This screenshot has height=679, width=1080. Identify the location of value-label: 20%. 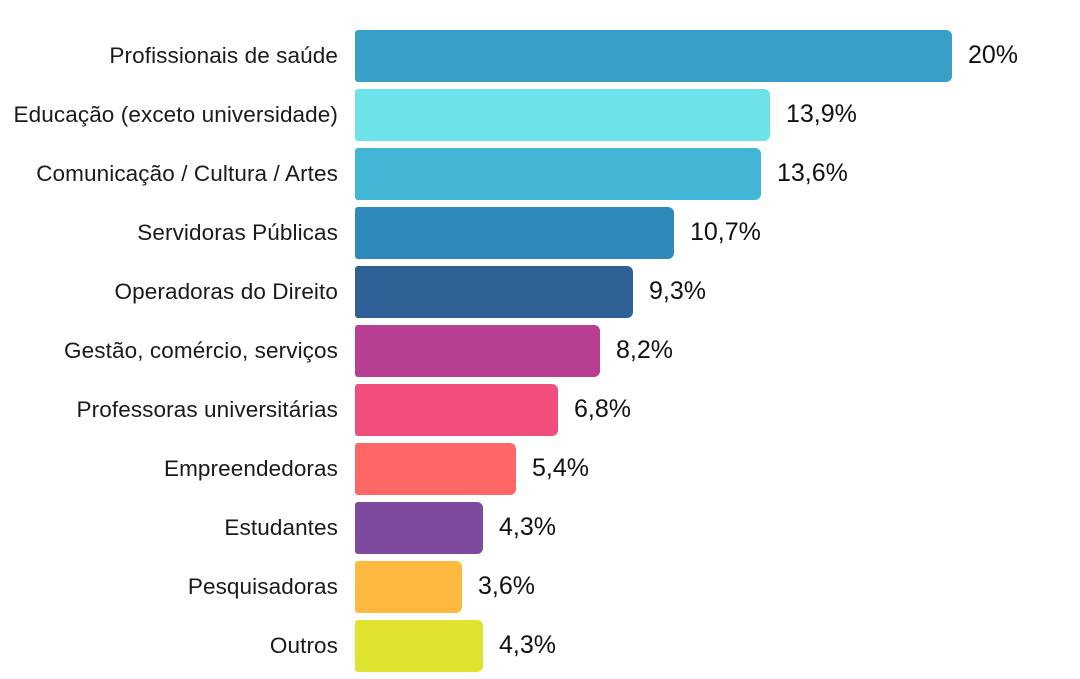
(993, 55).